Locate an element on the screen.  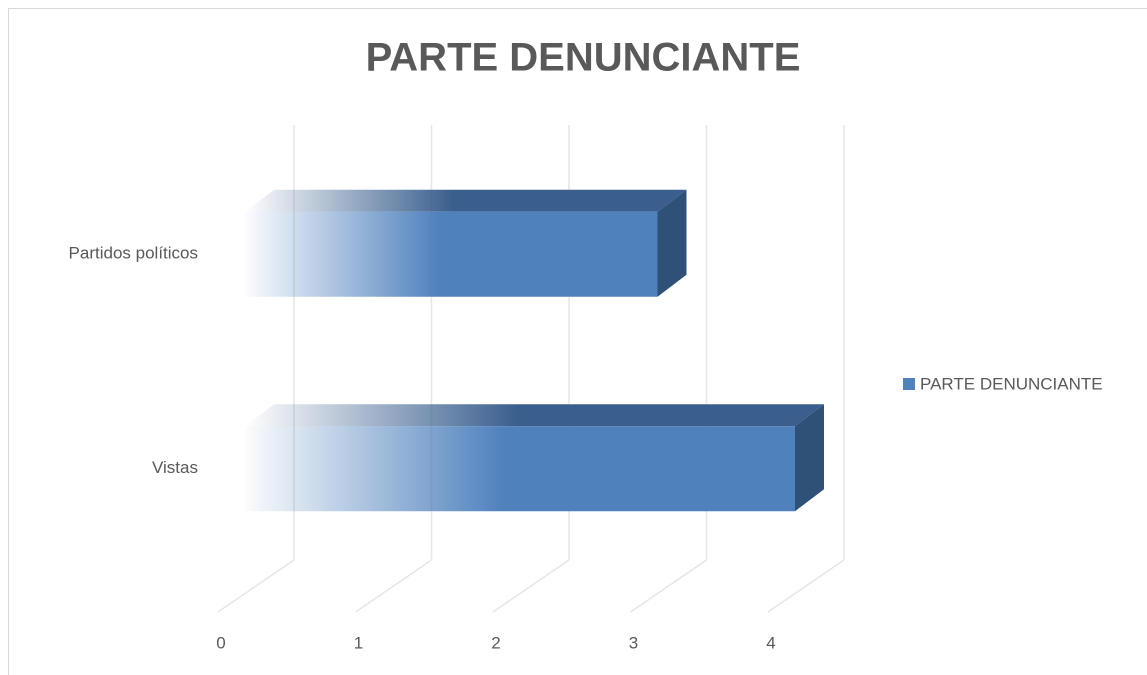
legend-swatch is located at coordinates (909, 384).